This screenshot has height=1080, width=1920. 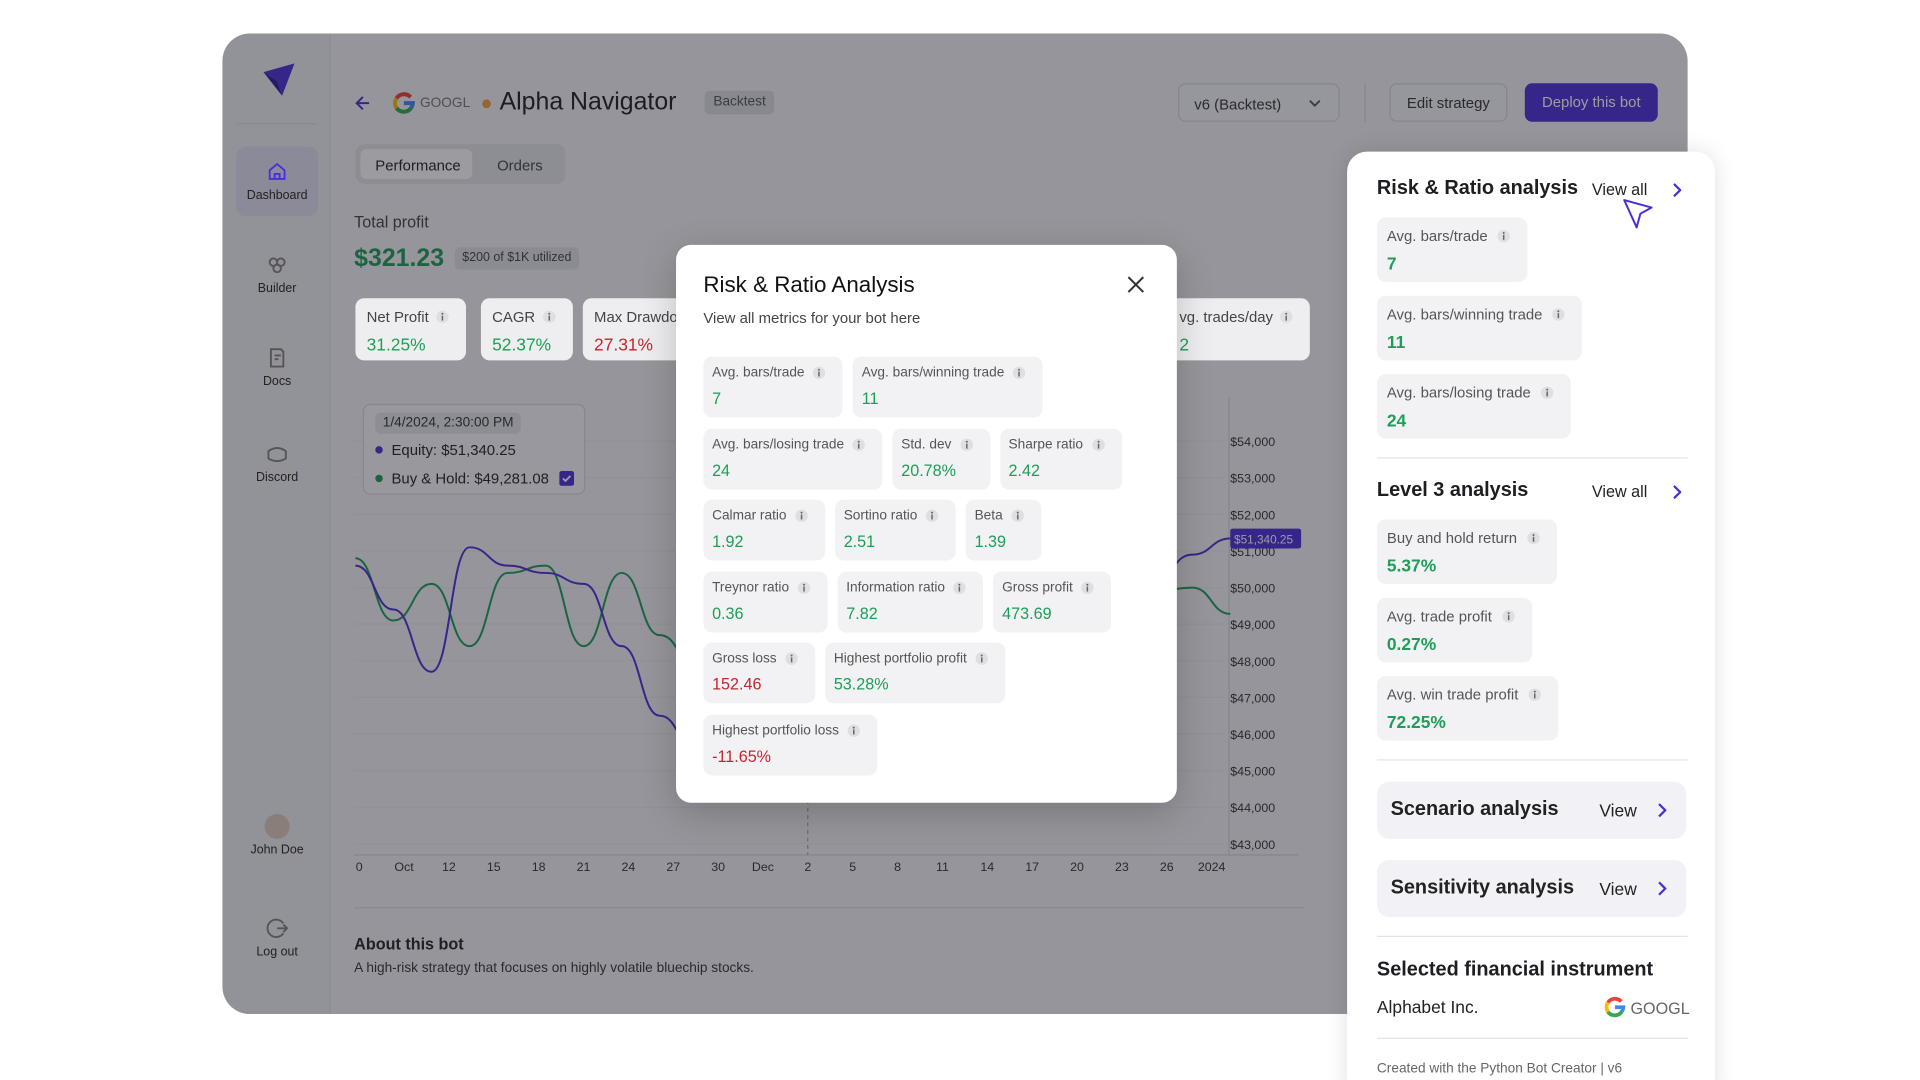 I want to click on nav-label: Builder, so click(x=277, y=289).